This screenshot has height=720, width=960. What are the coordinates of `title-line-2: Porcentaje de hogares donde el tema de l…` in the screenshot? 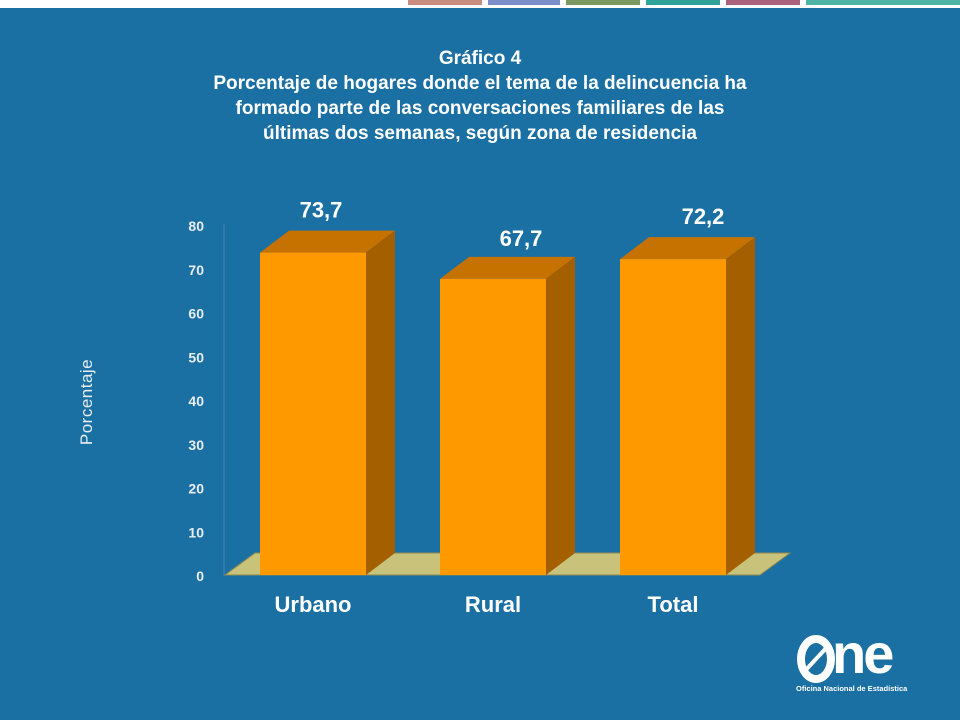 It's located at (480, 83).